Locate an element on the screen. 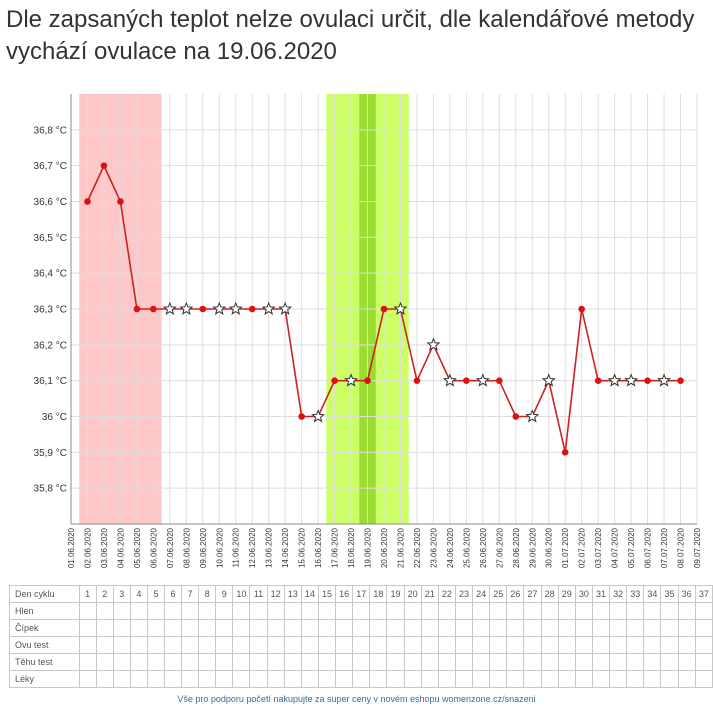  x-tick-label: 26.06.2020 is located at coordinates (483, 547).